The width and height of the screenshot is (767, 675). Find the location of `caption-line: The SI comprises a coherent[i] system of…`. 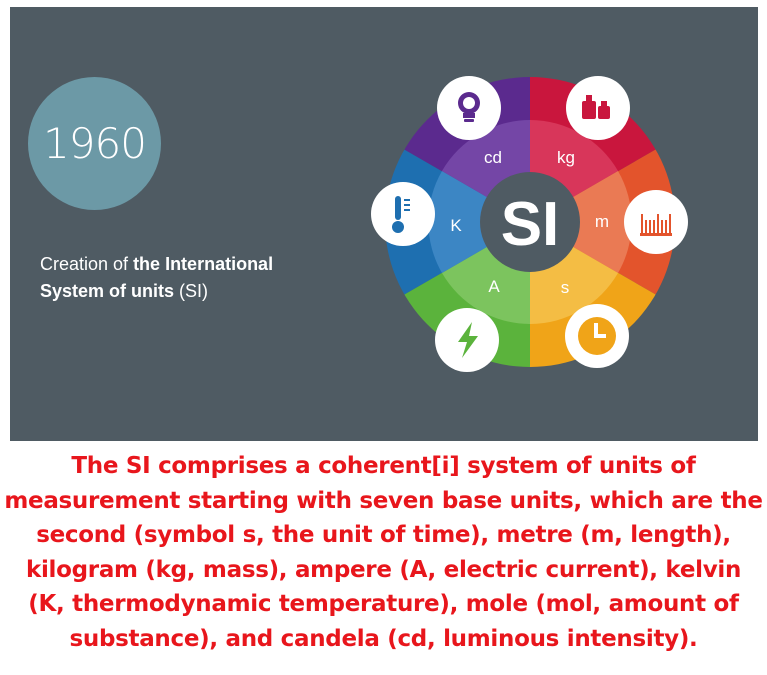

caption-line: The SI comprises a coherent[i] system of… is located at coordinates (383, 466).